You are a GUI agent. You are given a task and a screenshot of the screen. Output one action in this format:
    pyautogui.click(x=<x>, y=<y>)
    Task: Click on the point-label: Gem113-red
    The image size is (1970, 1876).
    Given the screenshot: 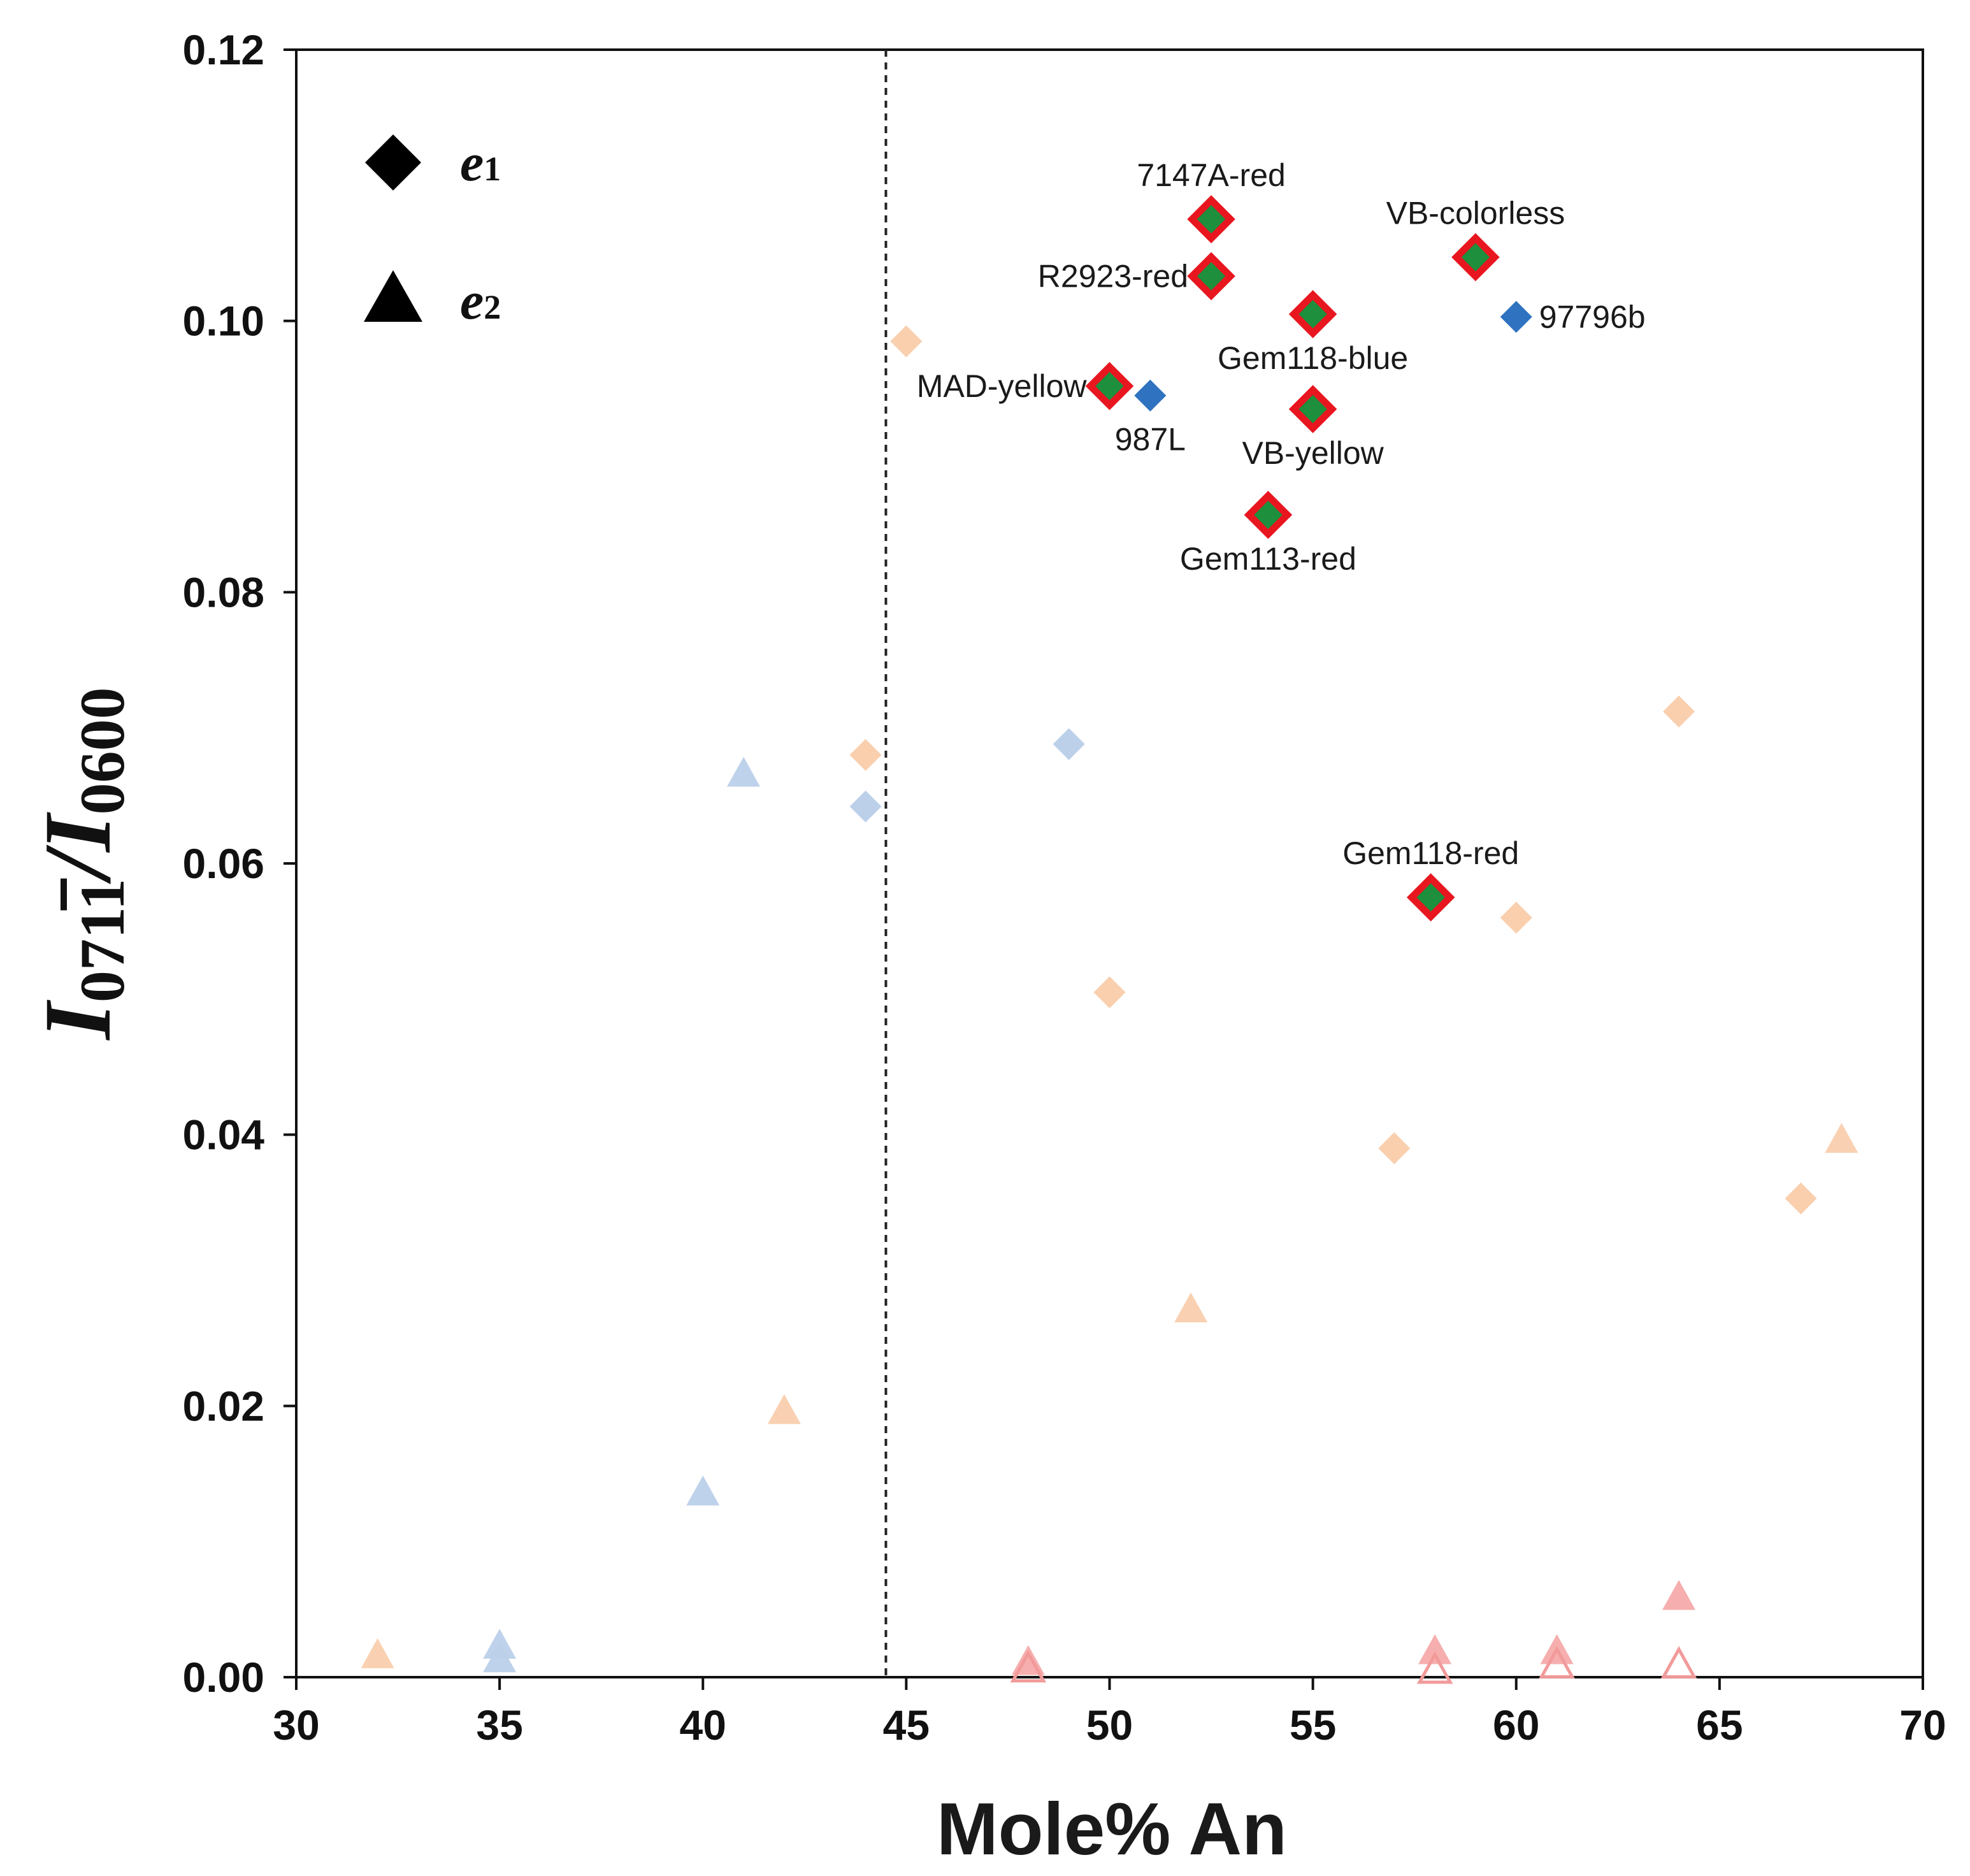 What is the action you would take?
    pyautogui.click(x=1268, y=559)
    